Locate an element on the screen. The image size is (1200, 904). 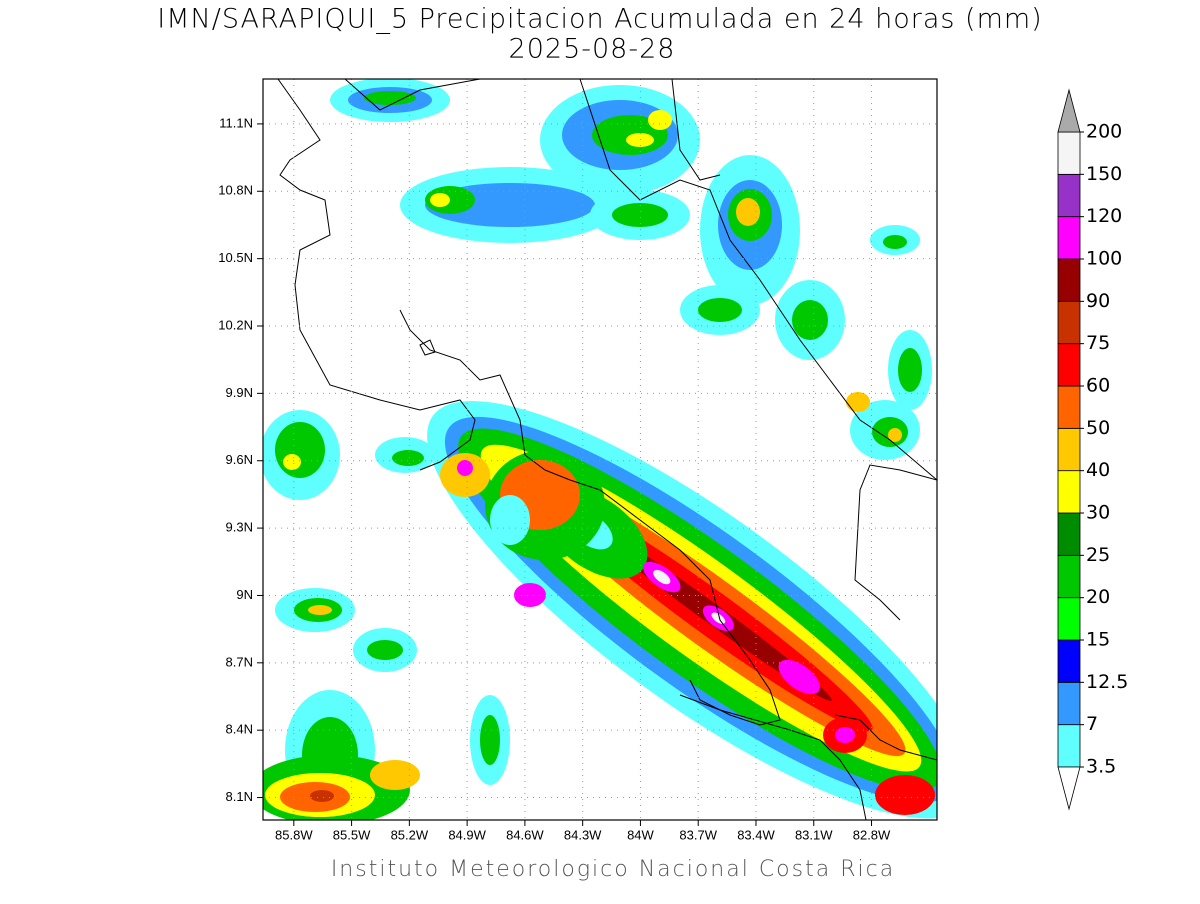
colorbar-label: 30 is located at coordinates (1098, 513).